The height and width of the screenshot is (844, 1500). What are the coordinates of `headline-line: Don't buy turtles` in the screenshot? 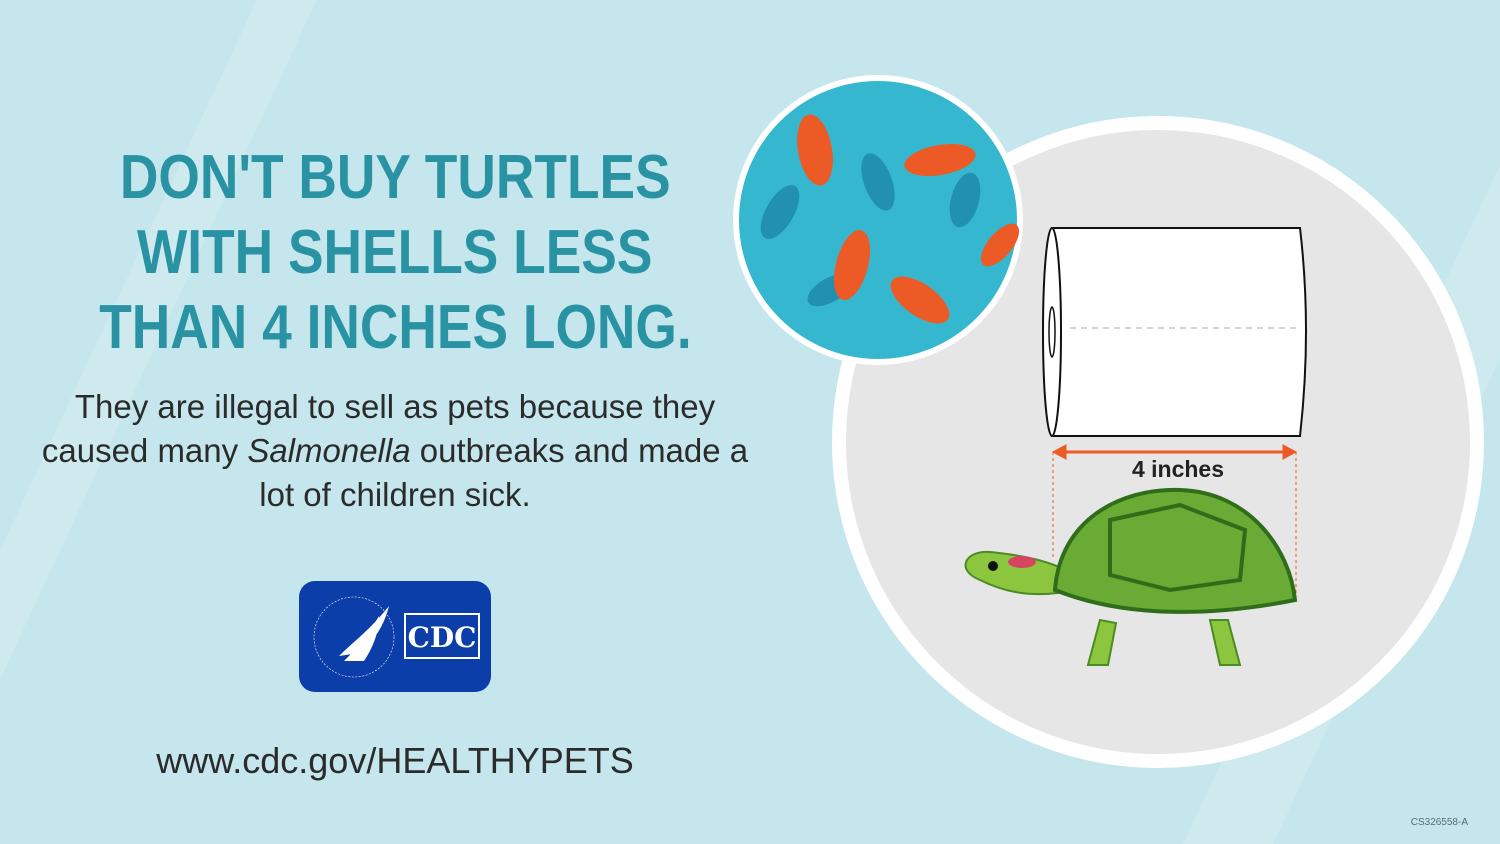 It's located at (395, 177).